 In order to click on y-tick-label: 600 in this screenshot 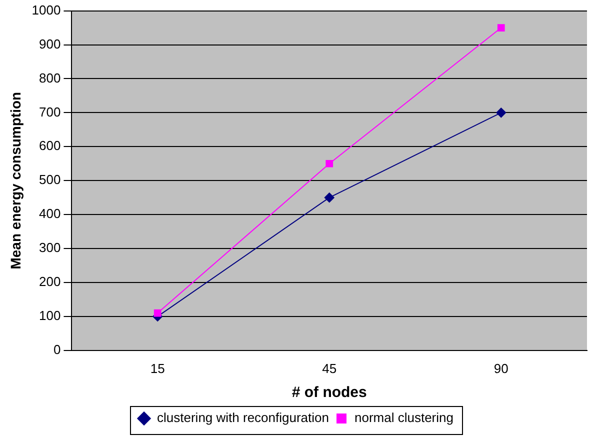, I will do `click(50, 146)`.